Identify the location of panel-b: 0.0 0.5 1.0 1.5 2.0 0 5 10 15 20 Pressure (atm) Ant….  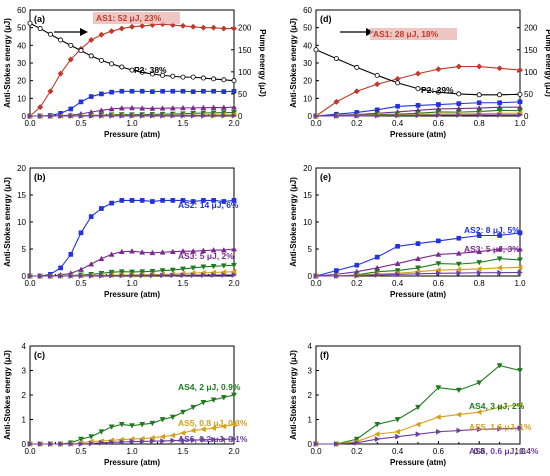
(121, 231).